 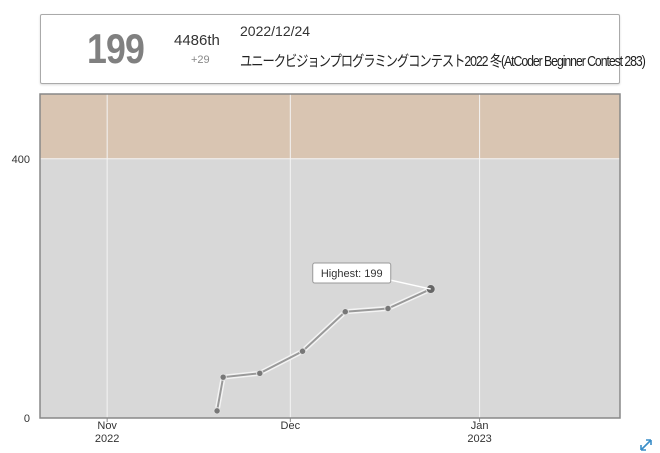 What do you see at coordinates (275, 31) in the screenshot?
I see `contest-date: 2022/12/24` at bounding box center [275, 31].